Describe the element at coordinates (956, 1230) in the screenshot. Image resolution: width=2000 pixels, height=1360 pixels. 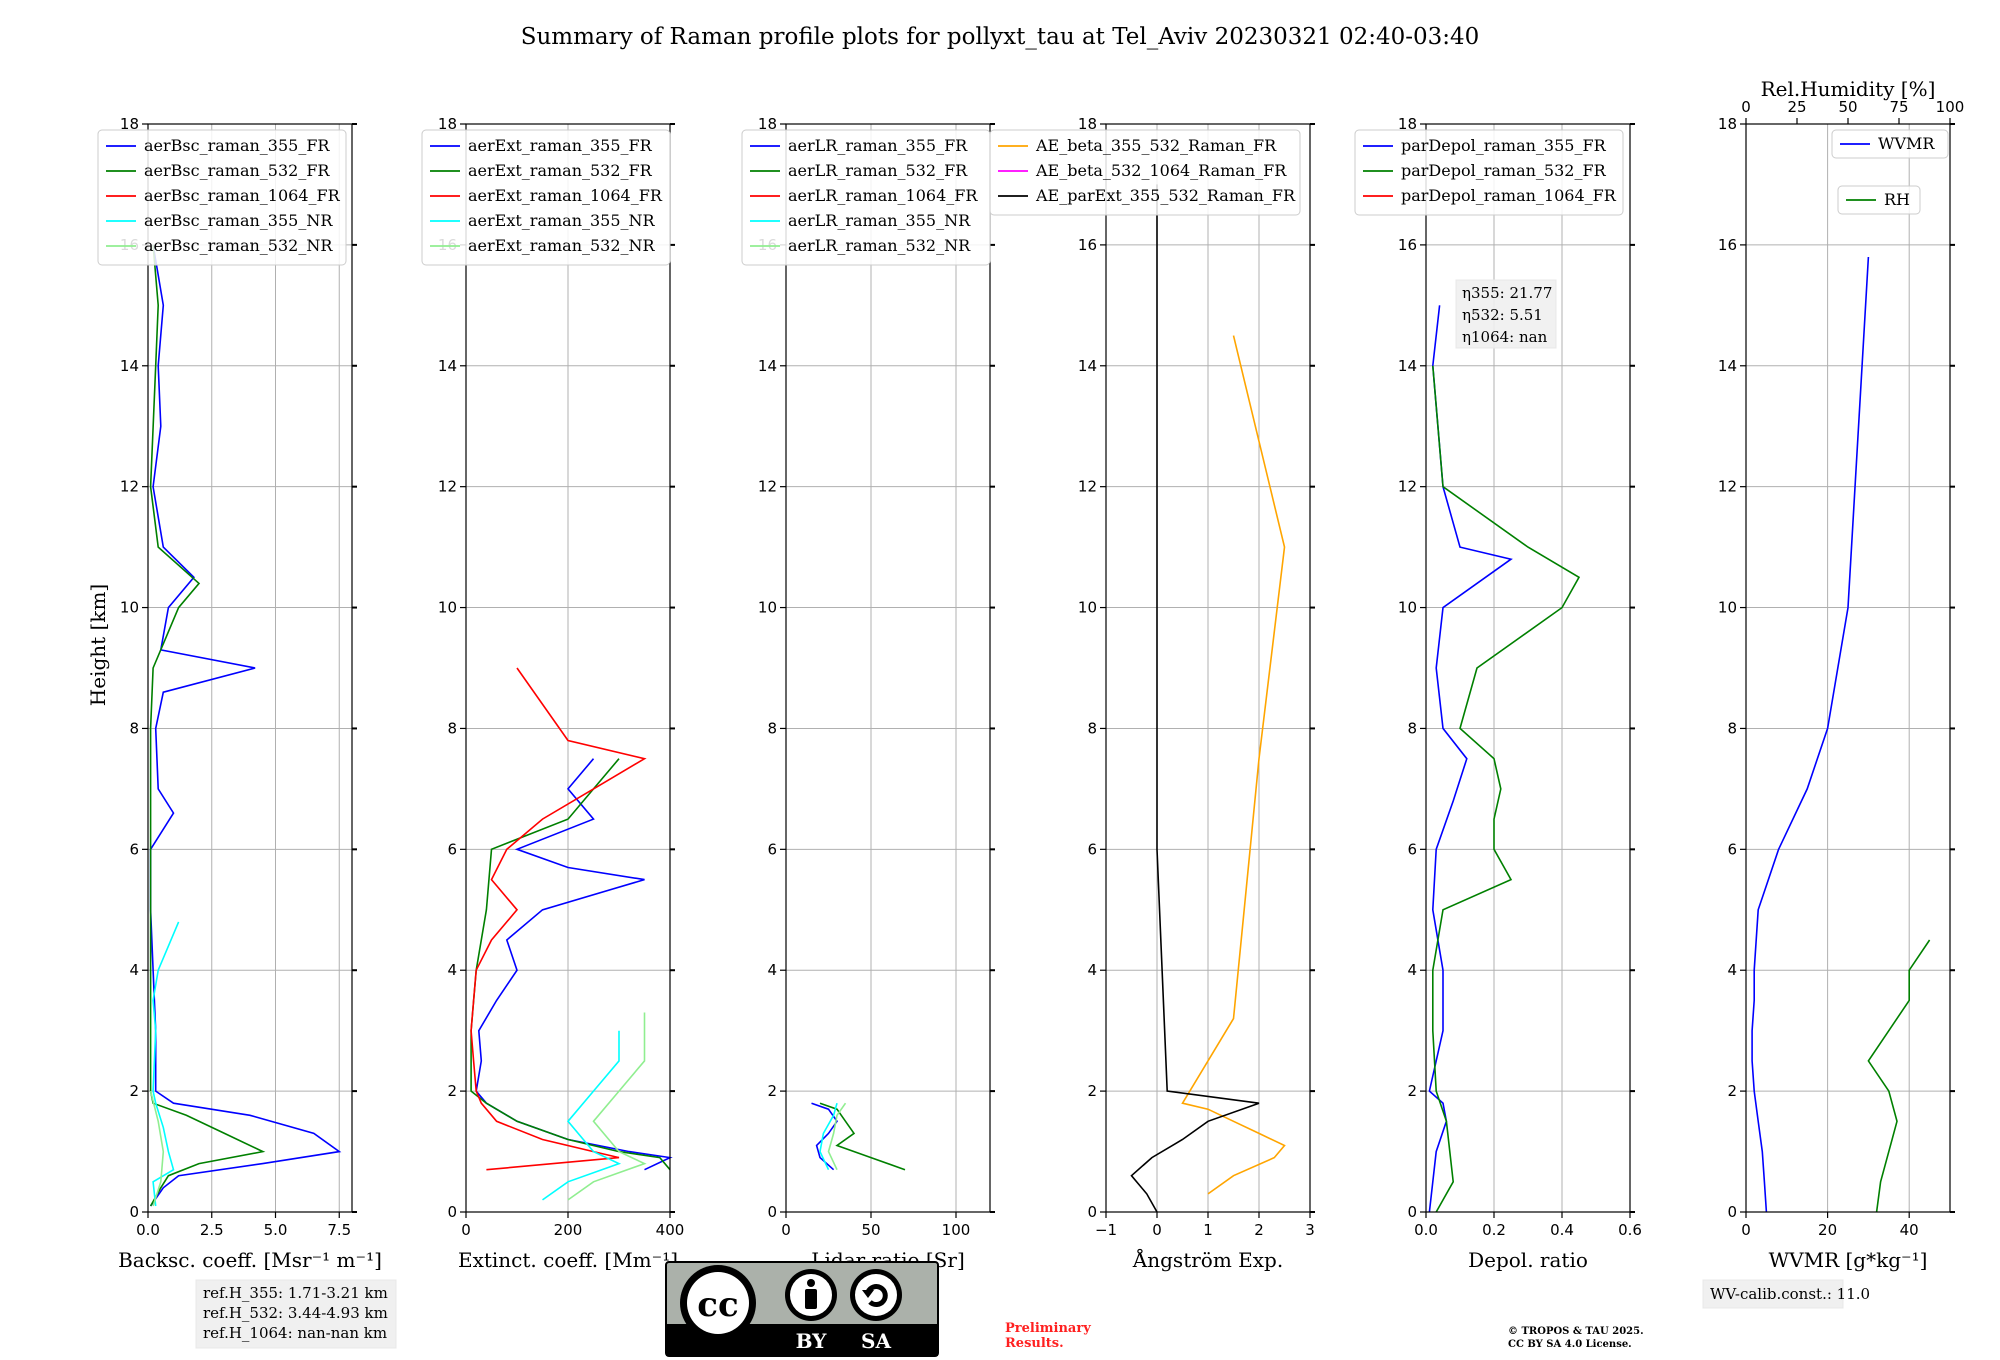
I see `x-tick-label: 100` at that location.